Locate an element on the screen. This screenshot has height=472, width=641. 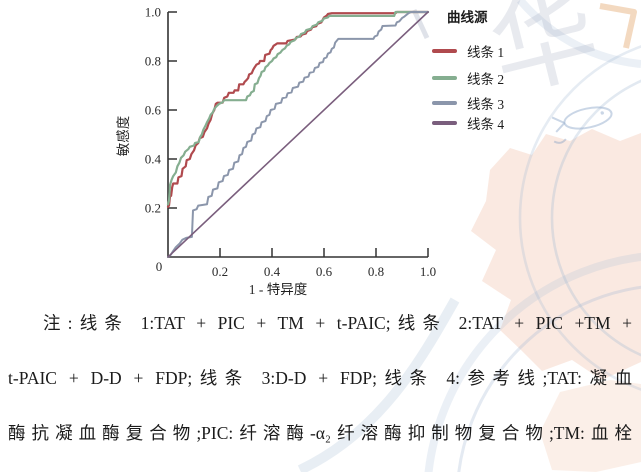
legend-item-line1: 线条 1 is located at coordinates (468, 52).